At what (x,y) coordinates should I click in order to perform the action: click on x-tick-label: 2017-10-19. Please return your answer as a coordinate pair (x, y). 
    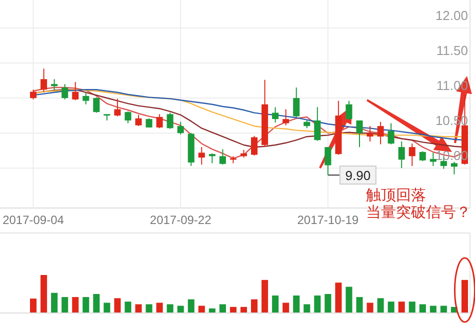
    Looking at the image, I should click on (328, 220).